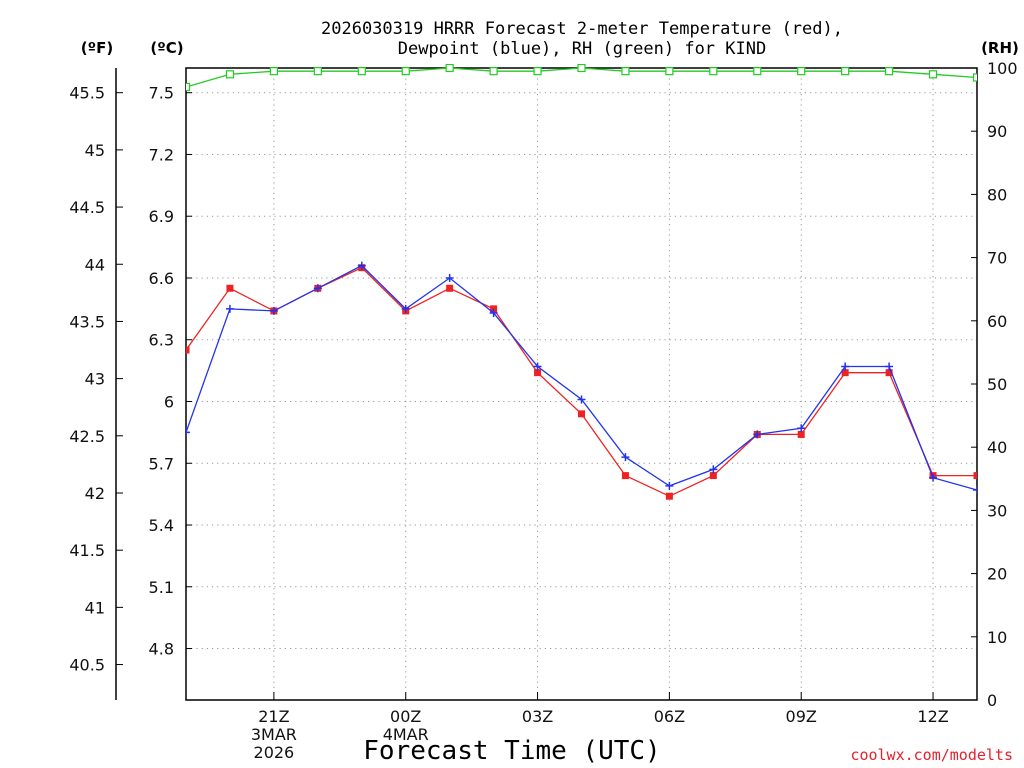 This screenshot has height=768, width=1024. I want to click on time-tick-label: 4MAR, so click(406, 734).